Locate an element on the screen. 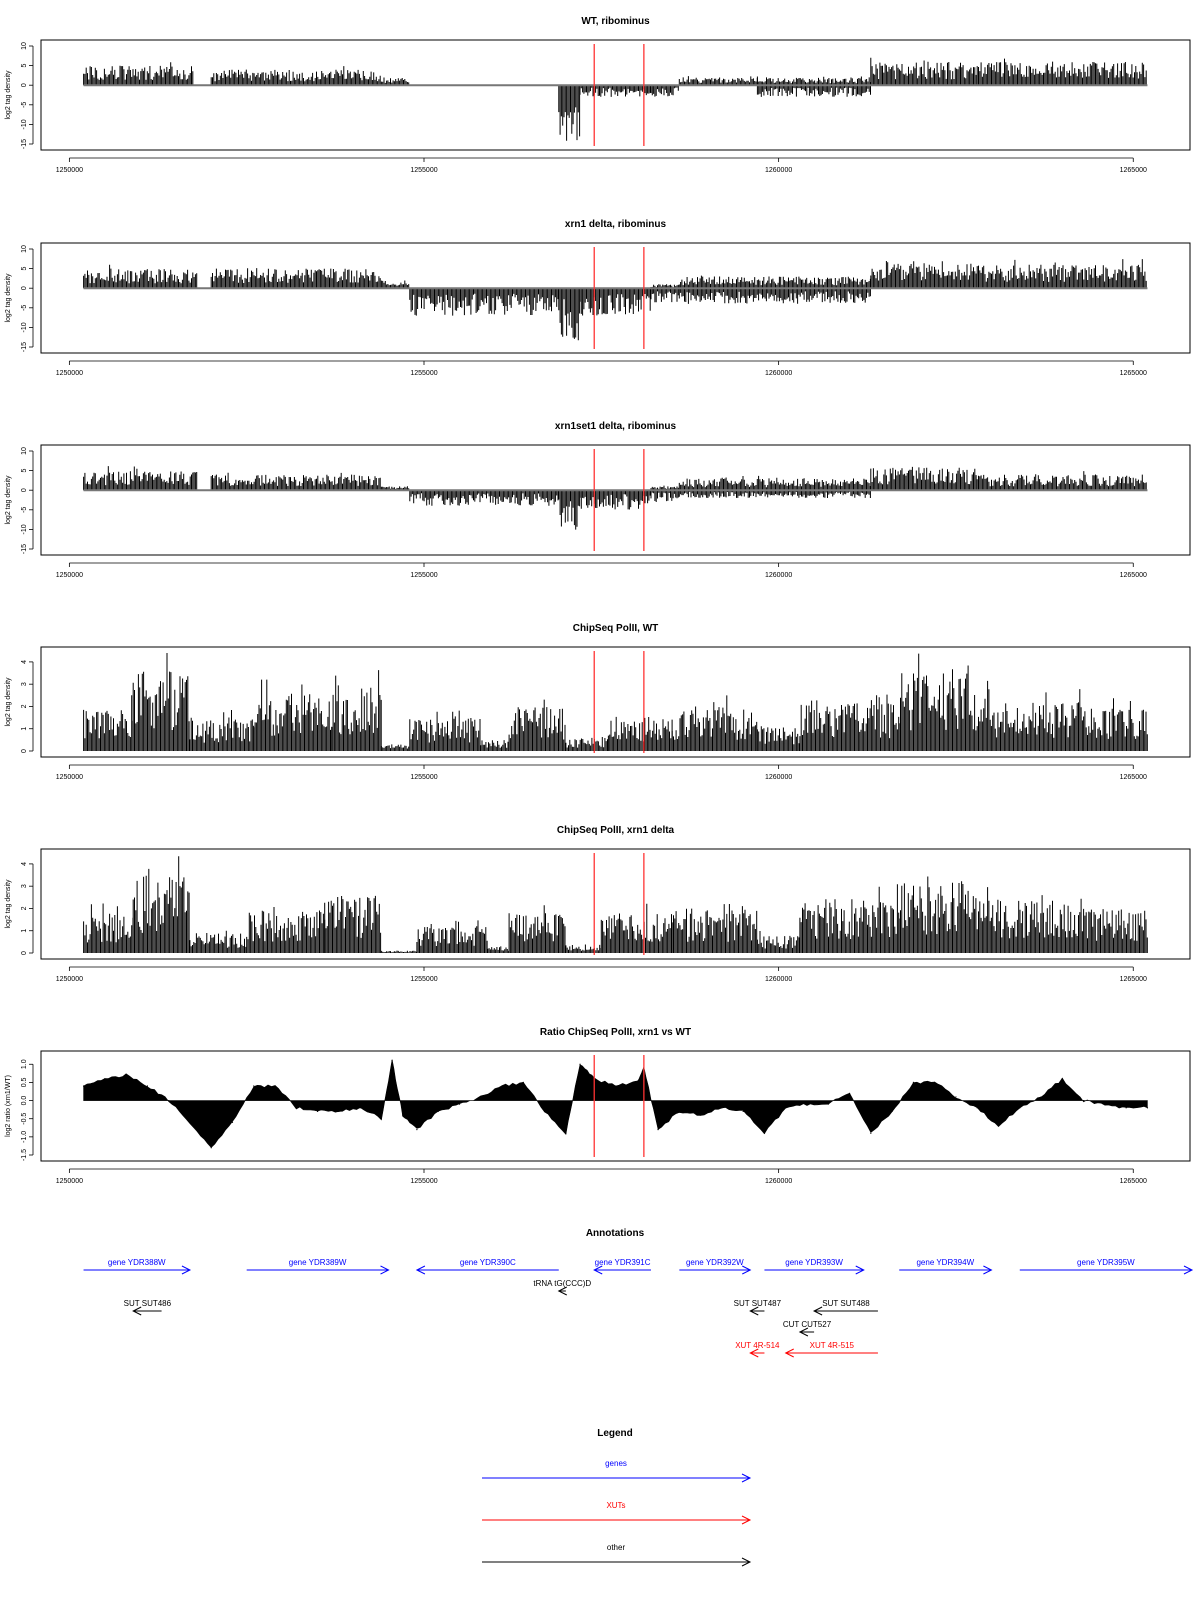 Image resolution: width=1200 pixels, height=1600 pixels. y-tick-label: 0.5 is located at coordinates (24, 1082).